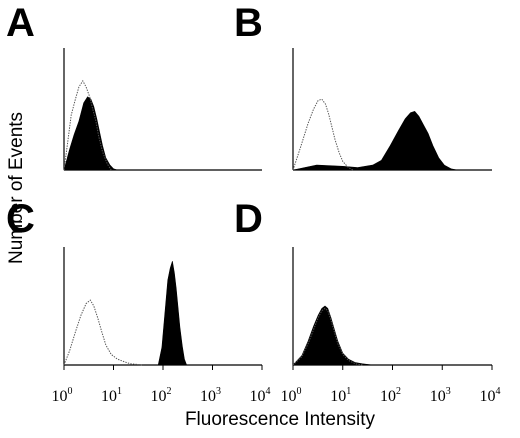 Image resolution: width=520 pixels, height=438 pixels. What do you see at coordinates (20, 219) in the screenshot?
I see `panel-letter: C` at bounding box center [20, 219].